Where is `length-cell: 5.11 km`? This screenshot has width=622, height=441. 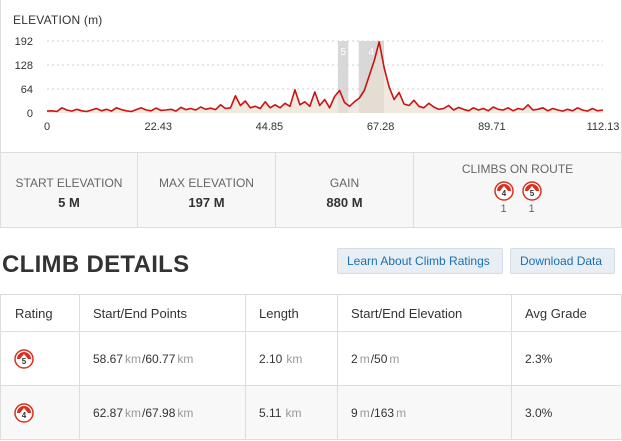 length-cell: 5.11 km is located at coordinates (292, 412).